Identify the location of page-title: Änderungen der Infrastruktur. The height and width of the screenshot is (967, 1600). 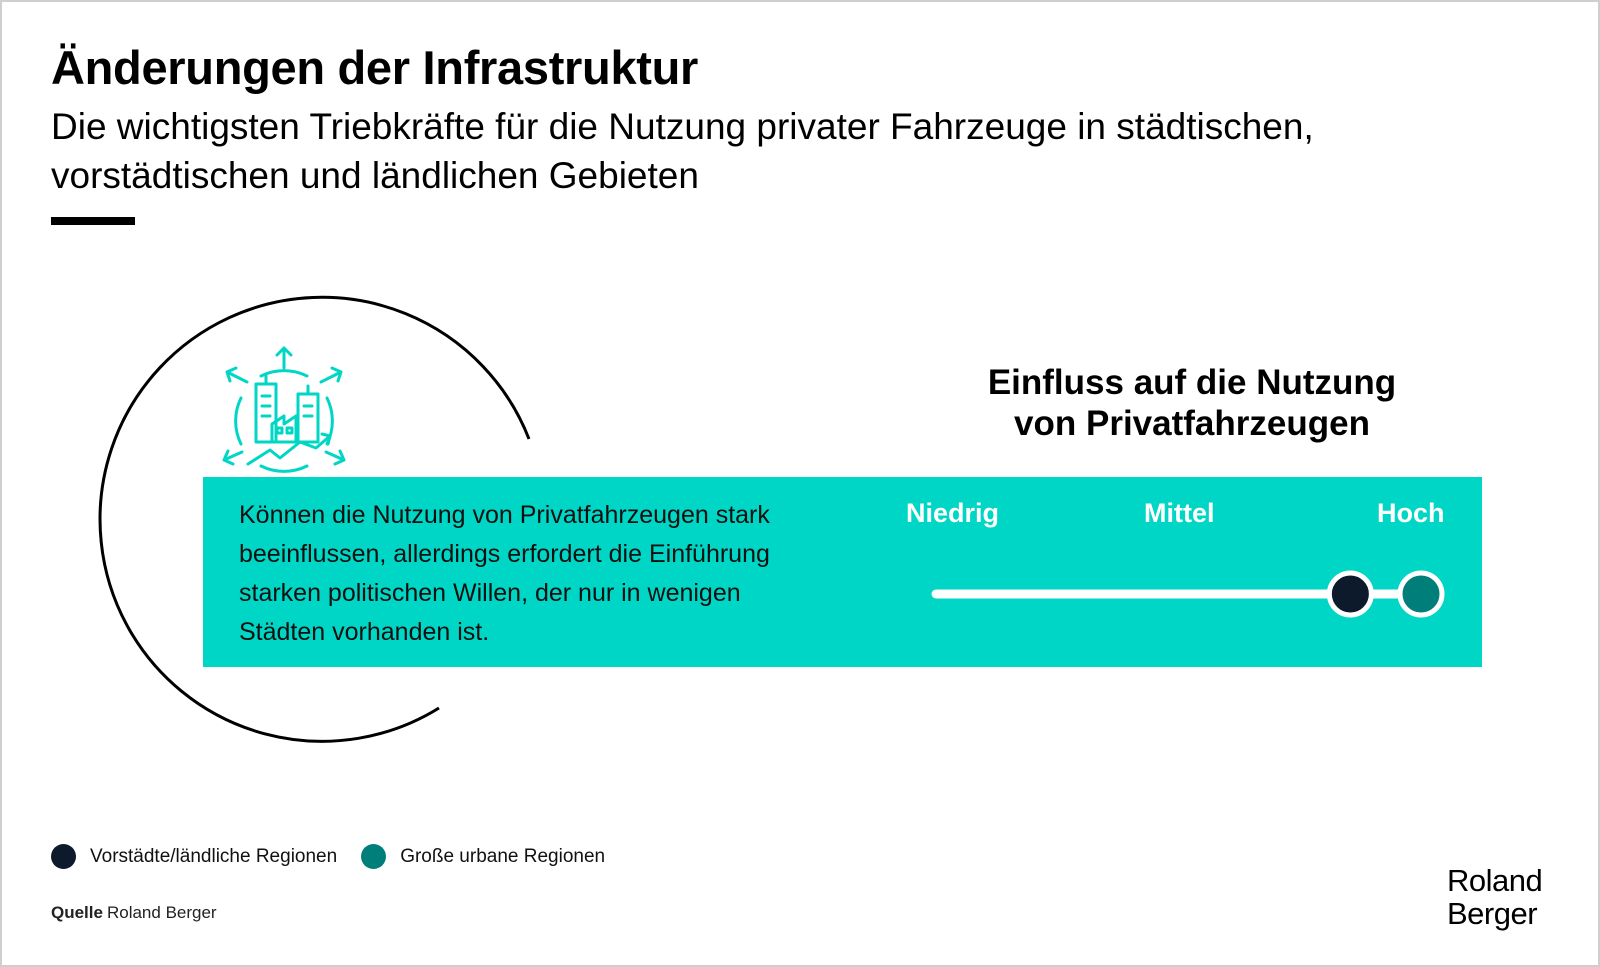
(375, 67).